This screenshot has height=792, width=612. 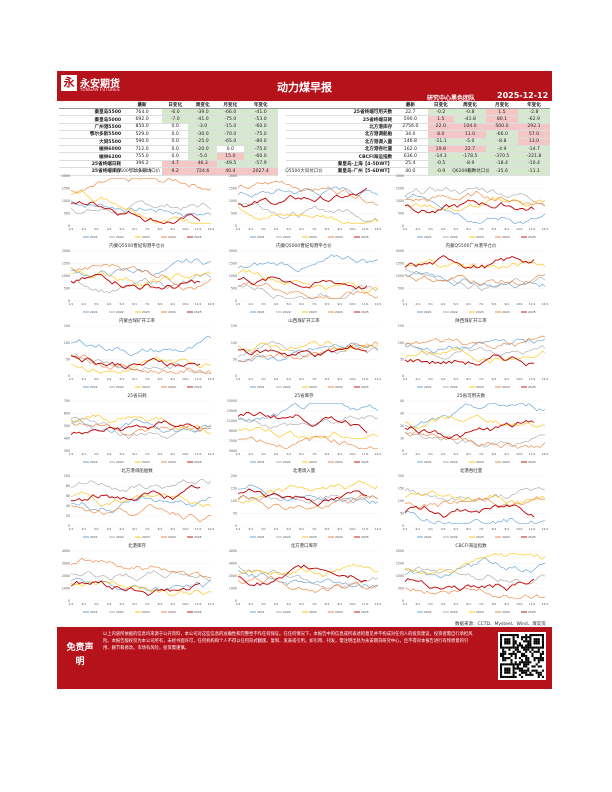 What do you see at coordinates (235, 360) in the screenshot?
I see `y-tick-label: 50` at bounding box center [235, 360].